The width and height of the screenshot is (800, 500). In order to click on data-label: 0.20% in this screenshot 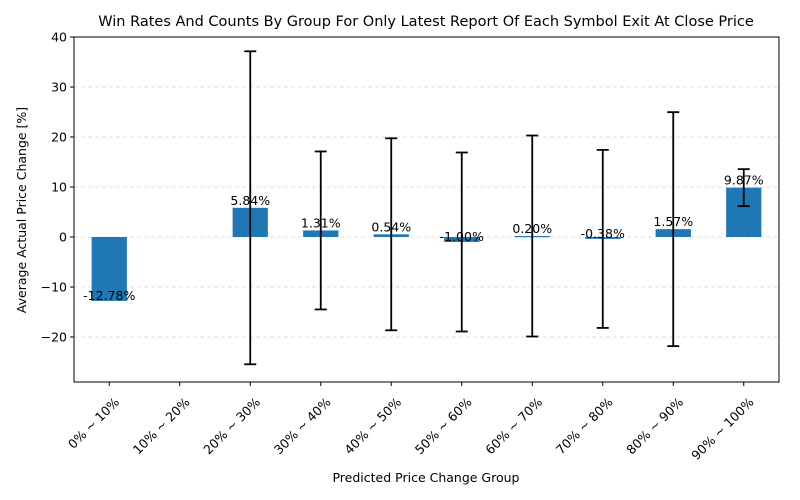, I will do `click(532, 228)`.